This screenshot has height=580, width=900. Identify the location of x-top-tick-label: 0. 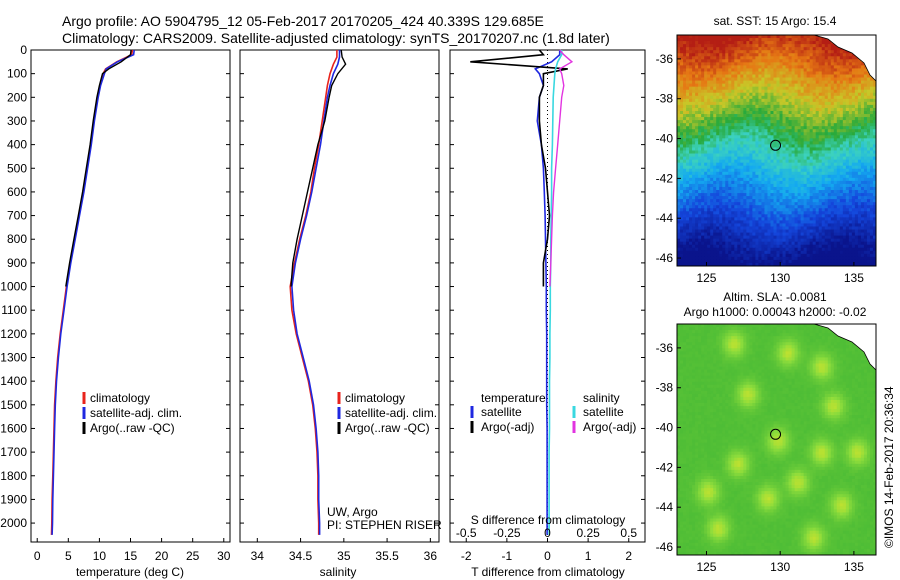
(547, 533).